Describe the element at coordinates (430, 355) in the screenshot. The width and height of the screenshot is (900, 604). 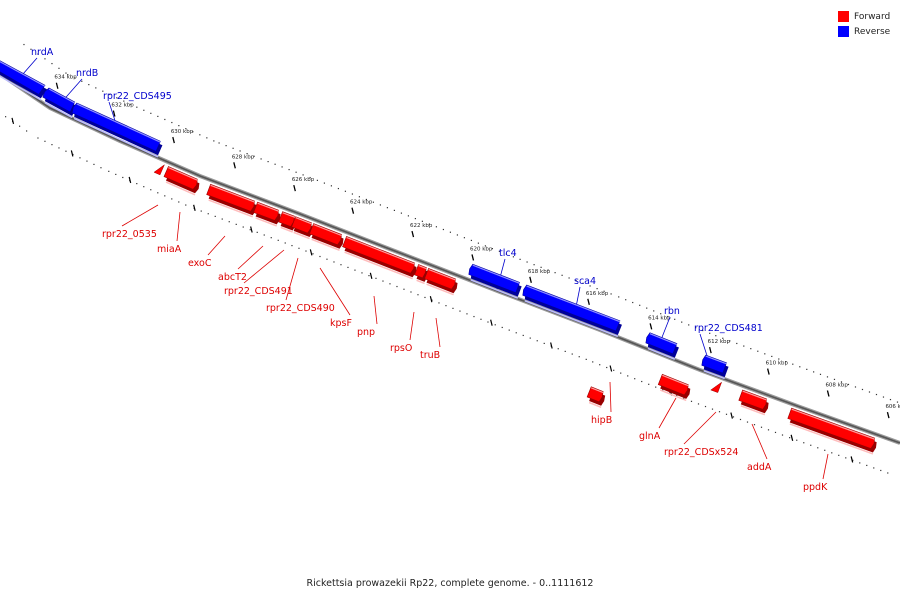
I see `gene-label-trub: truB` at that location.